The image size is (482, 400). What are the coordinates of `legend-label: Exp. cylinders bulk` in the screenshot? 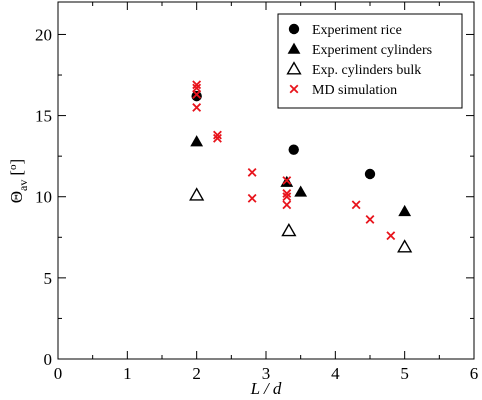 It's located at (366, 70).